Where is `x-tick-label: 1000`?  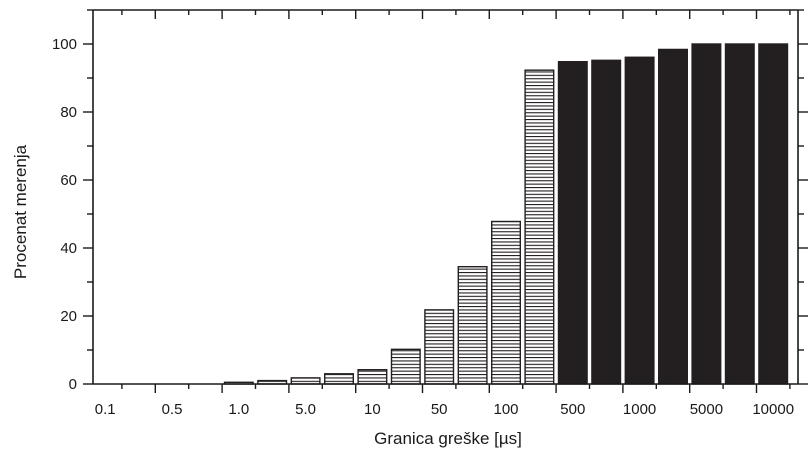
x-tick-label: 1000 is located at coordinates (639, 409).